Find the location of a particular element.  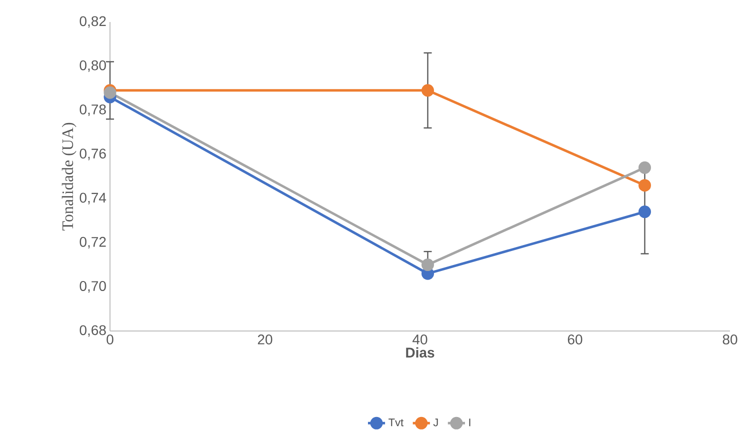

y-tick-label: 0,76 is located at coordinates (93, 154).